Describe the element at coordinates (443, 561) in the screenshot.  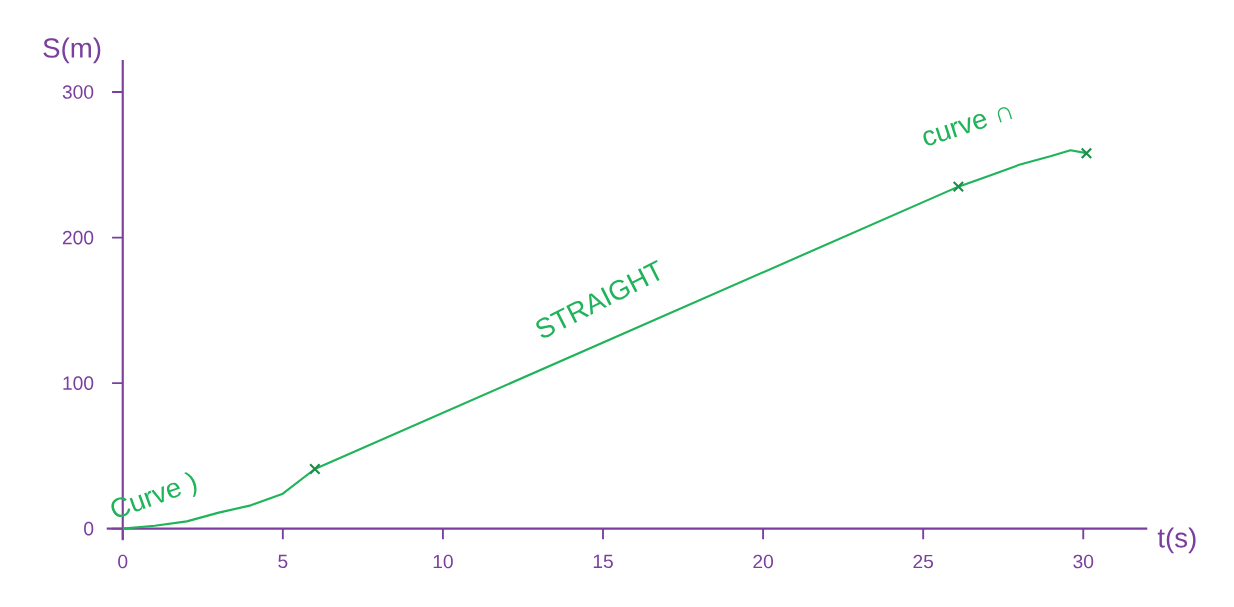
I see `x-tick-label: 10` at that location.